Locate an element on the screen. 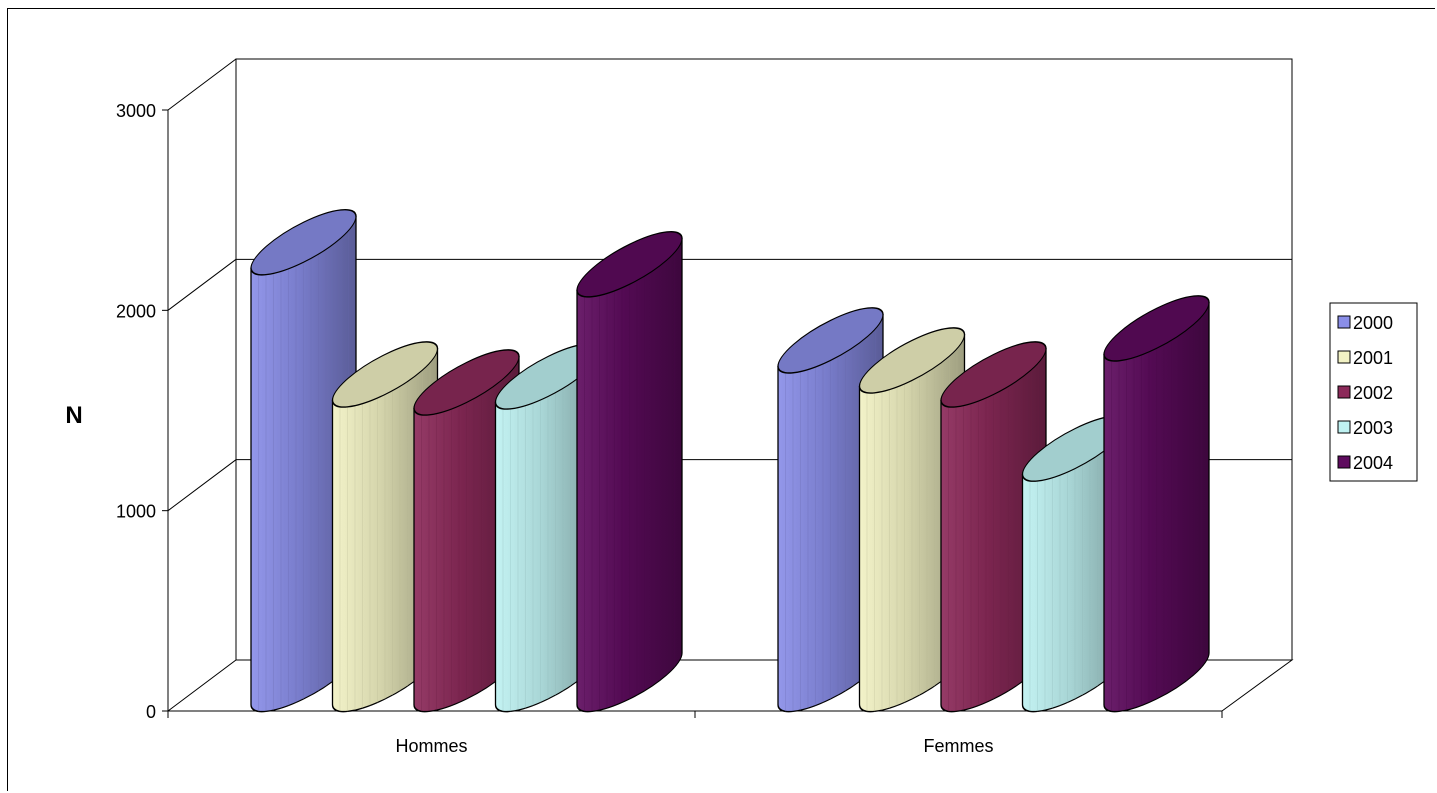 This screenshot has width=1437, height=793. y-axis-label: N is located at coordinates (73, 415).